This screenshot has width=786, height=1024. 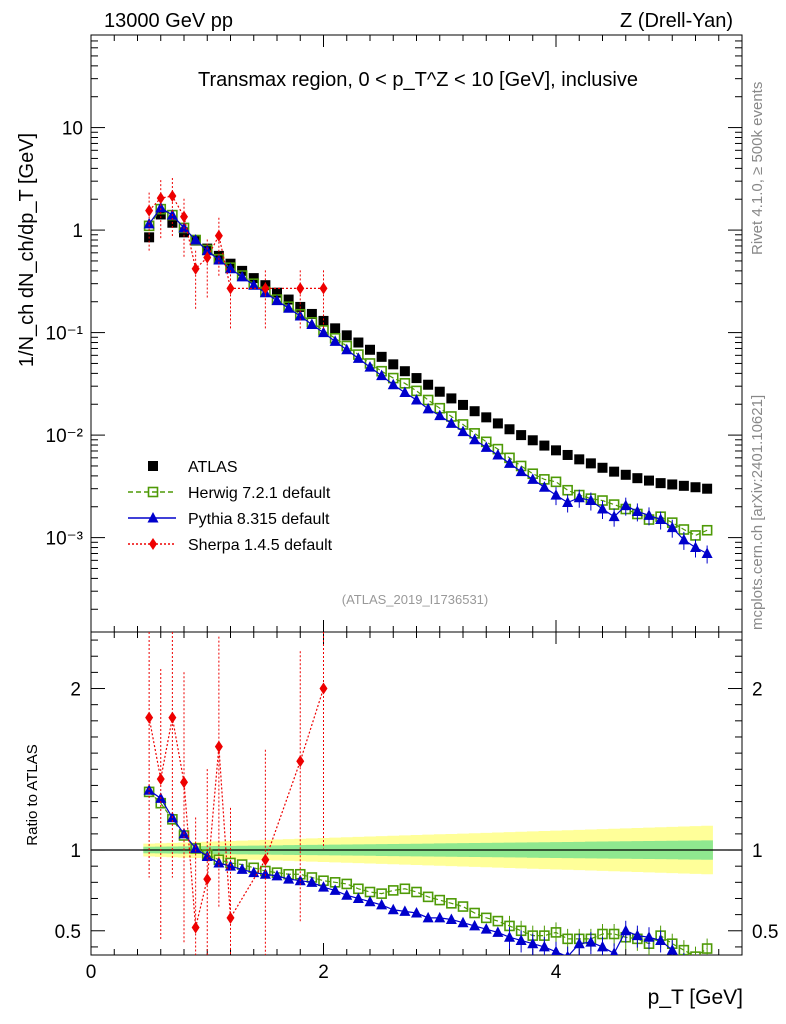 I want to click on legend-label: Sherpa 1.4.5 default, so click(x=260, y=545).